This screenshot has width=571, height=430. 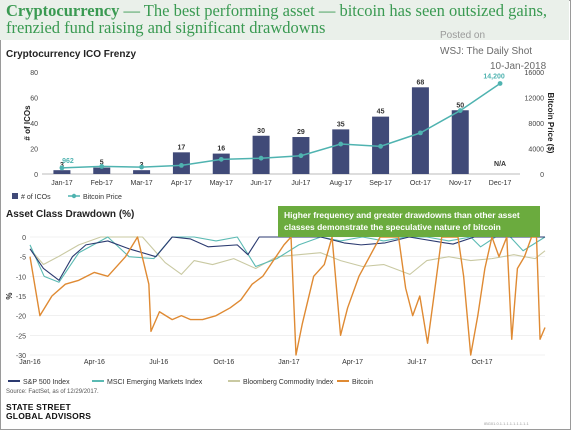 What do you see at coordinates (155, 382) in the screenshot?
I see `legend-label: MSCI Emerging Markets Index` at bounding box center [155, 382].